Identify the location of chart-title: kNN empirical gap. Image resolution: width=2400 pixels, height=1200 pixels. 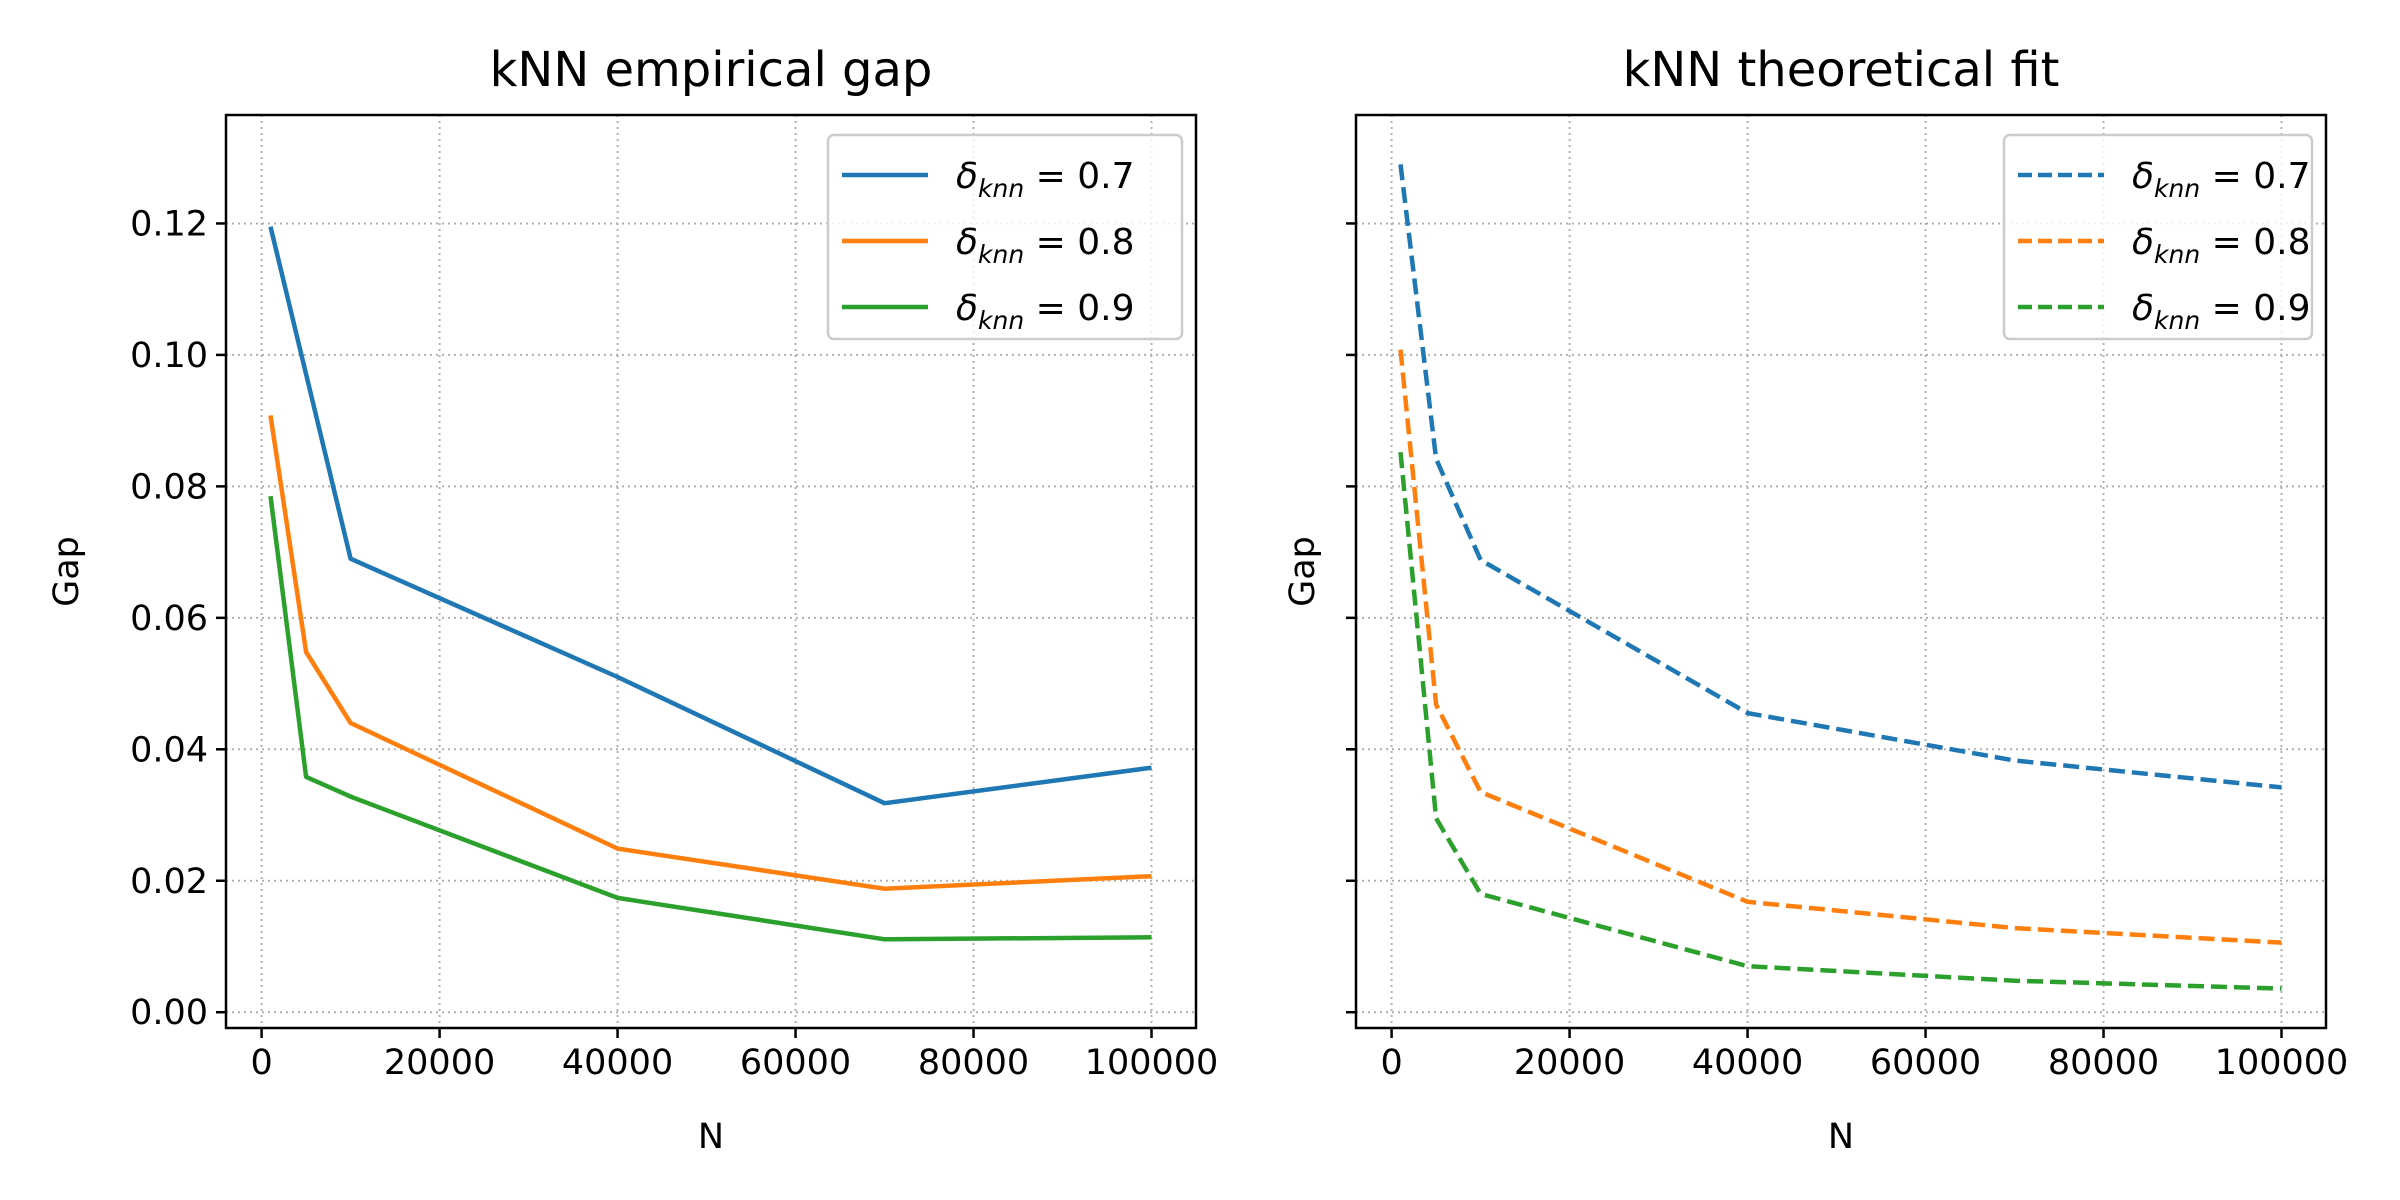
(711, 70).